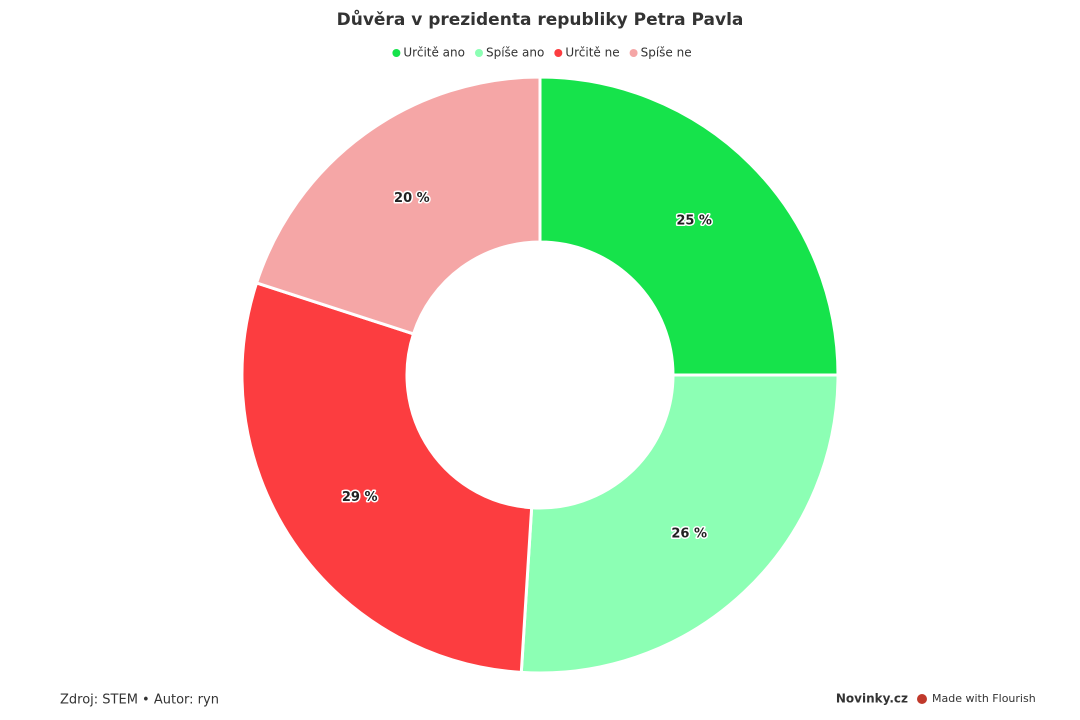  Describe the element at coordinates (872, 699) in the screenshot. I see `brand: Novinky.cz` at that location.